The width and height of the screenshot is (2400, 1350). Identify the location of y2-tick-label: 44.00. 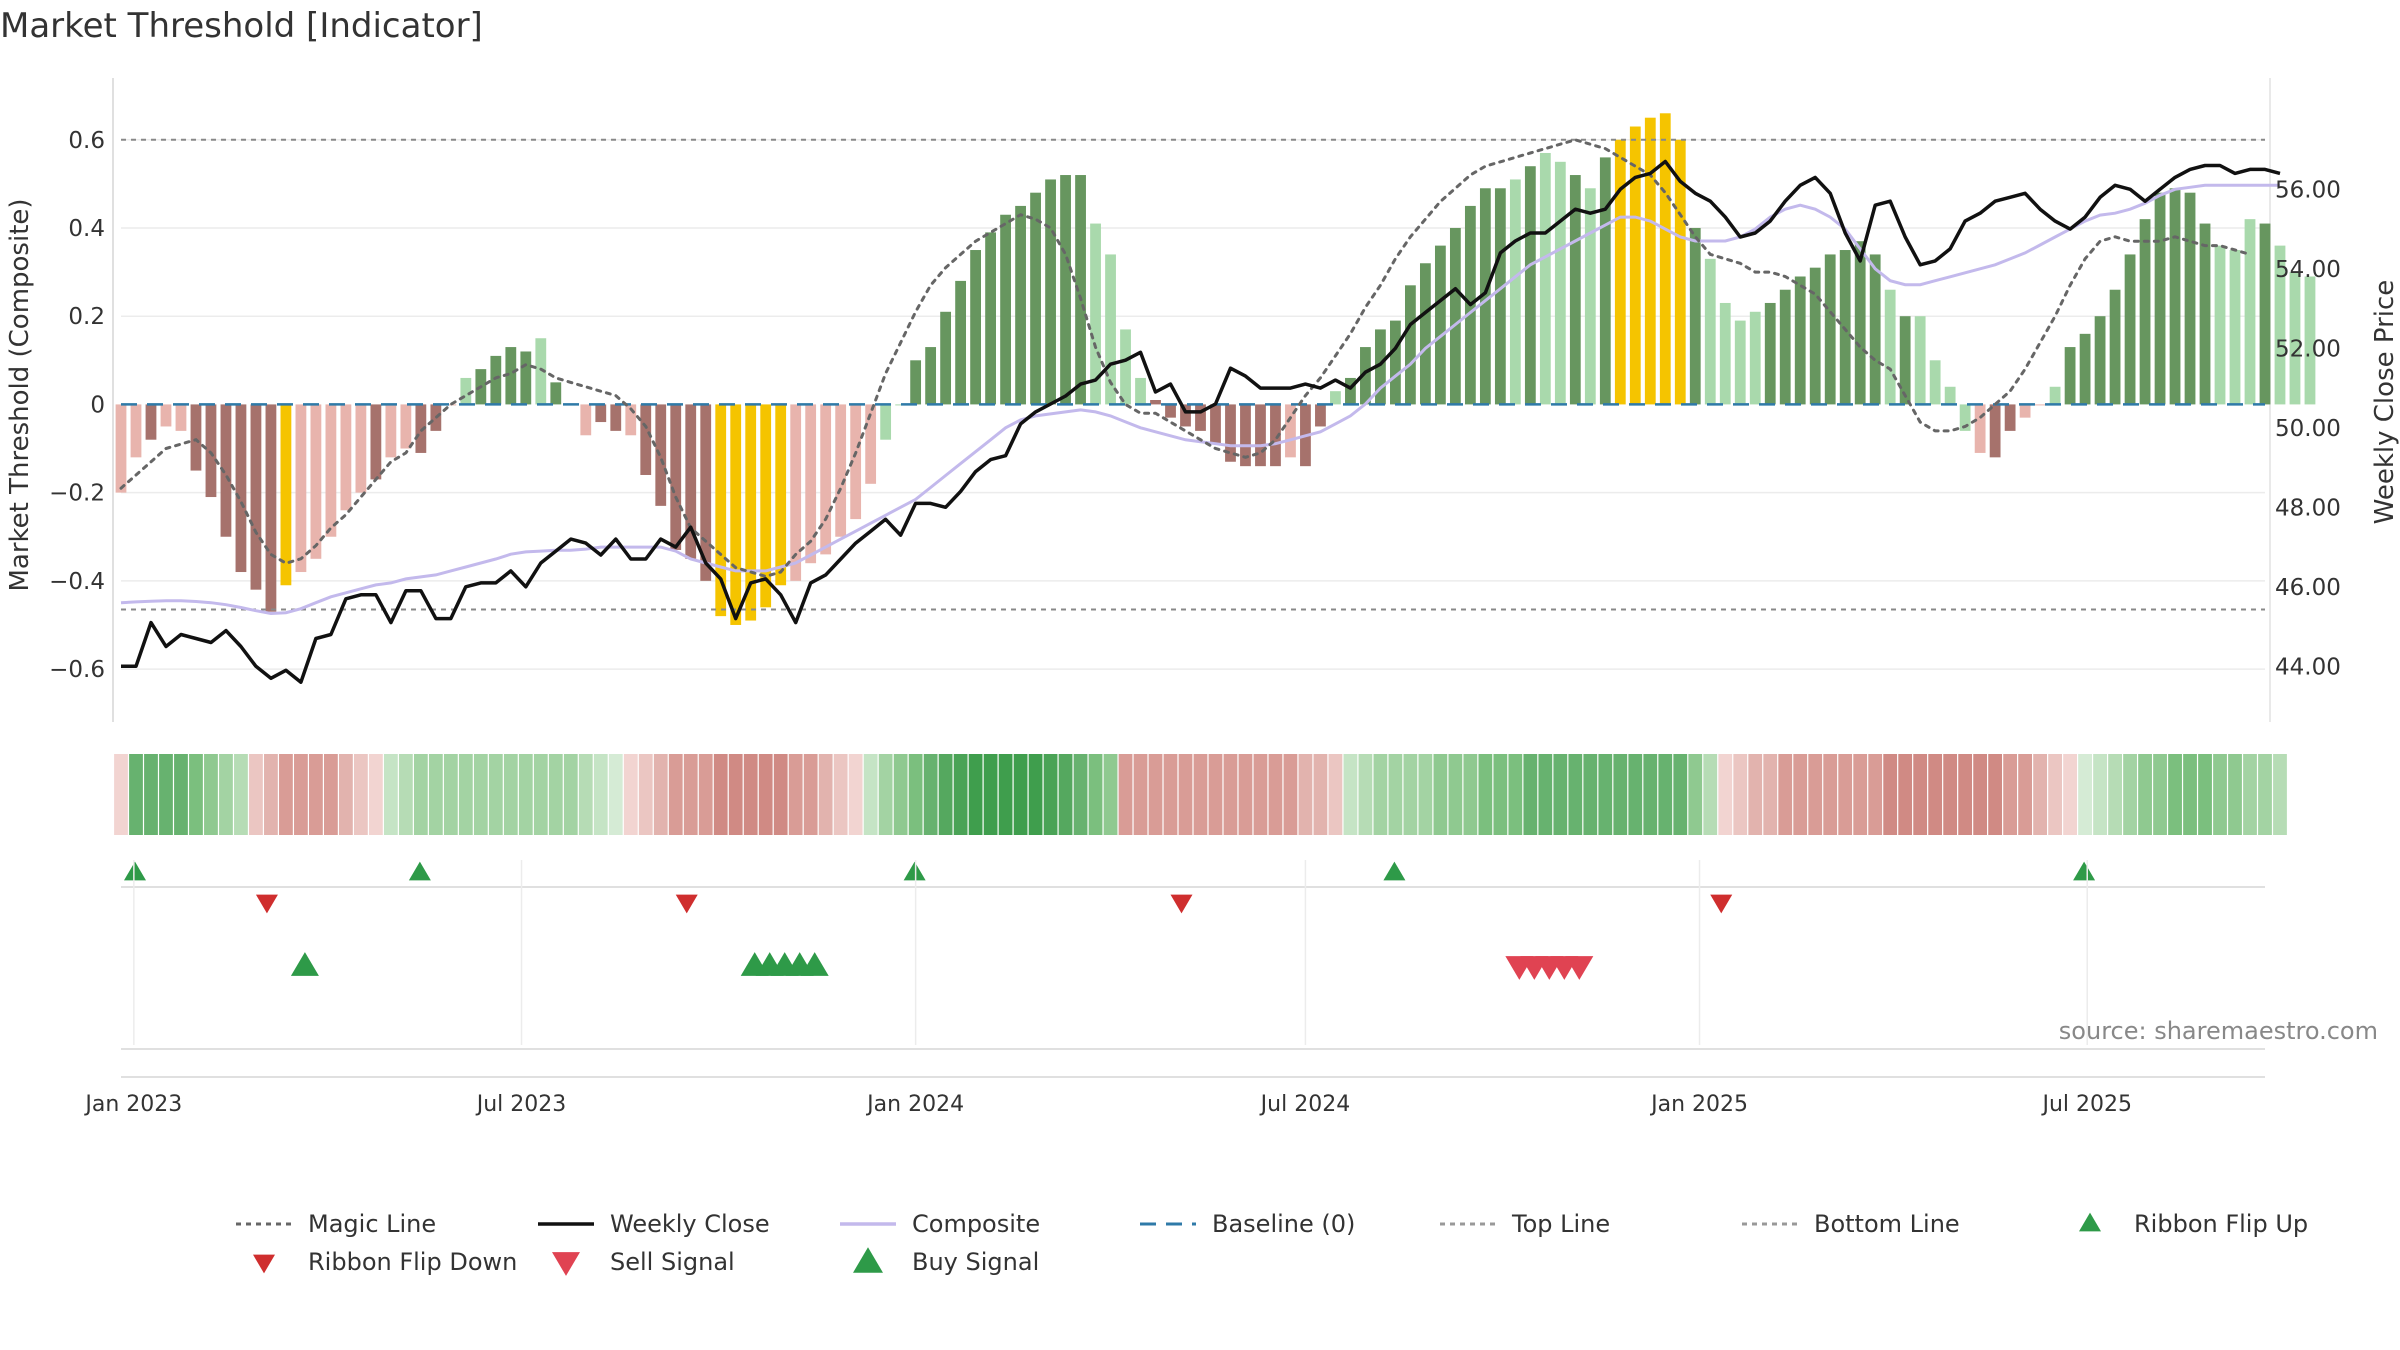
(2308, 667).